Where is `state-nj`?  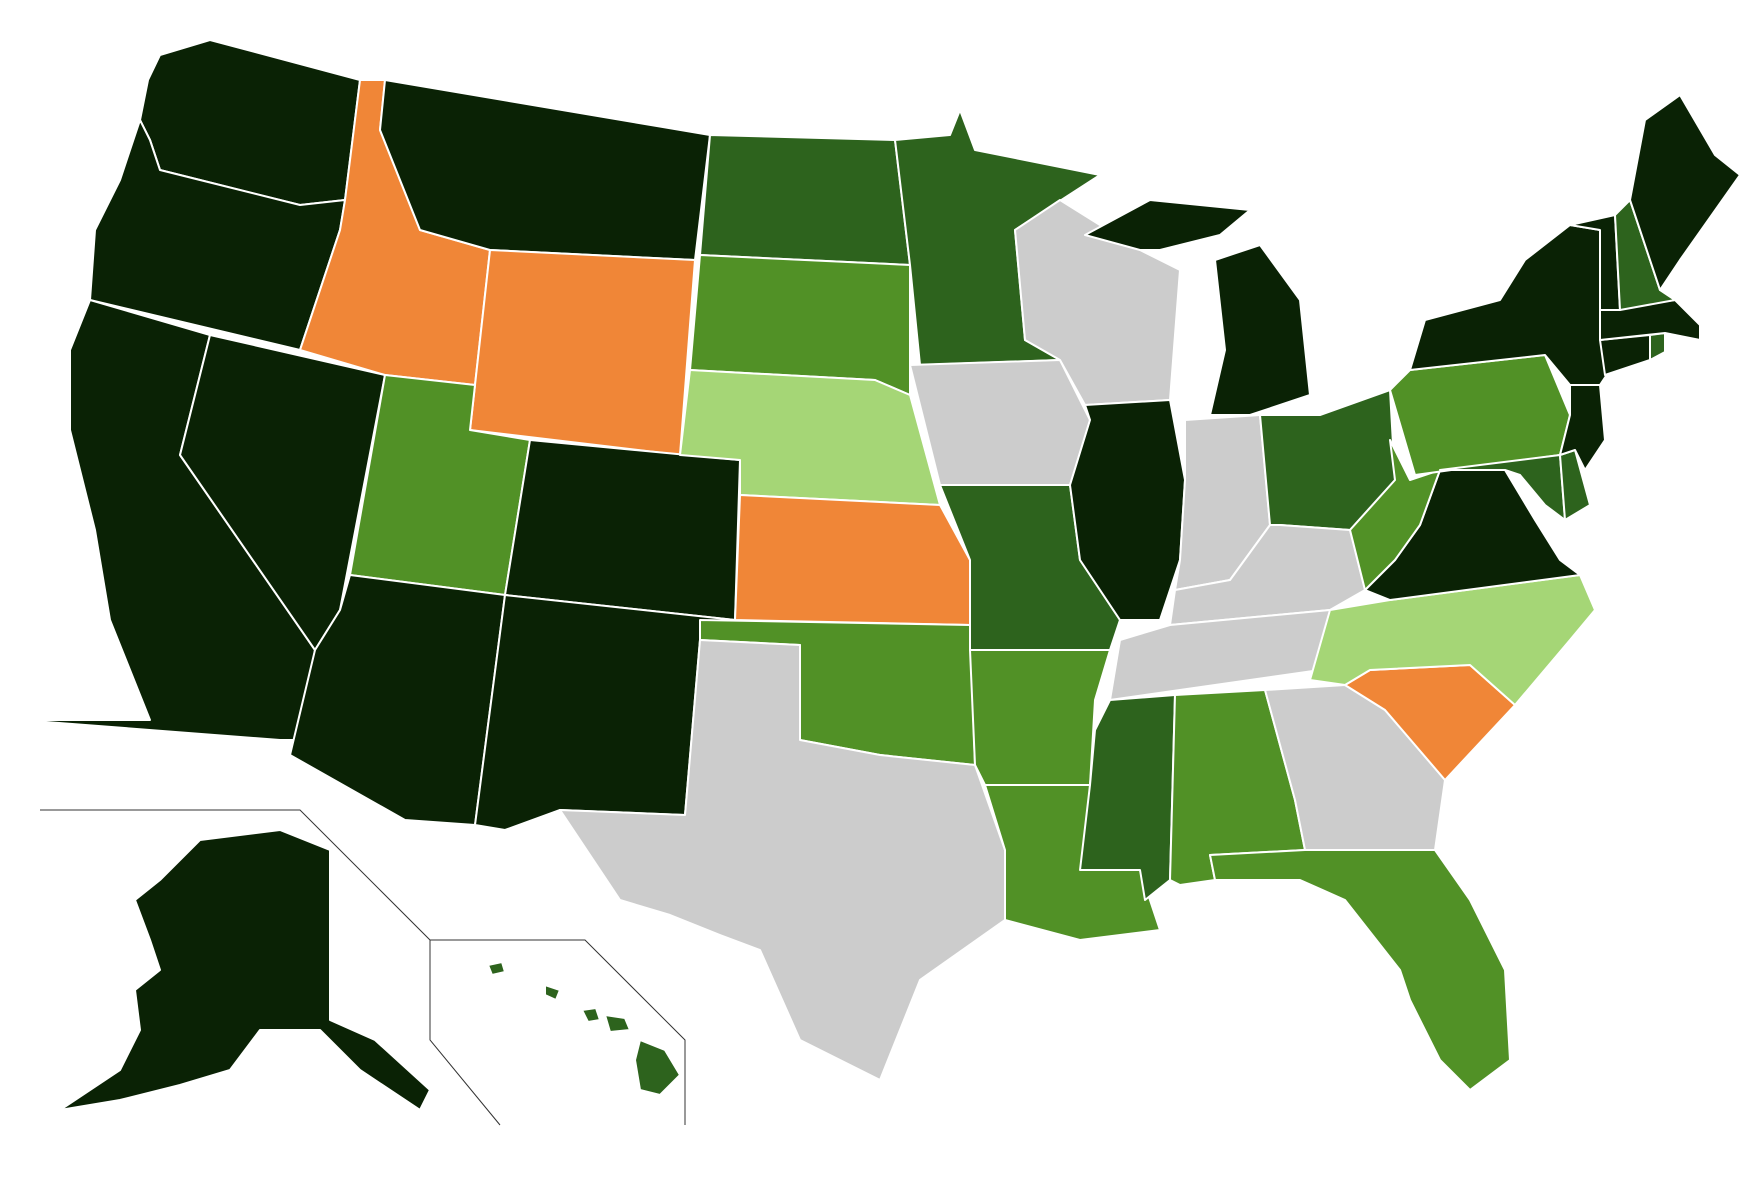
state-nj is located at coordinates (1582, 427).